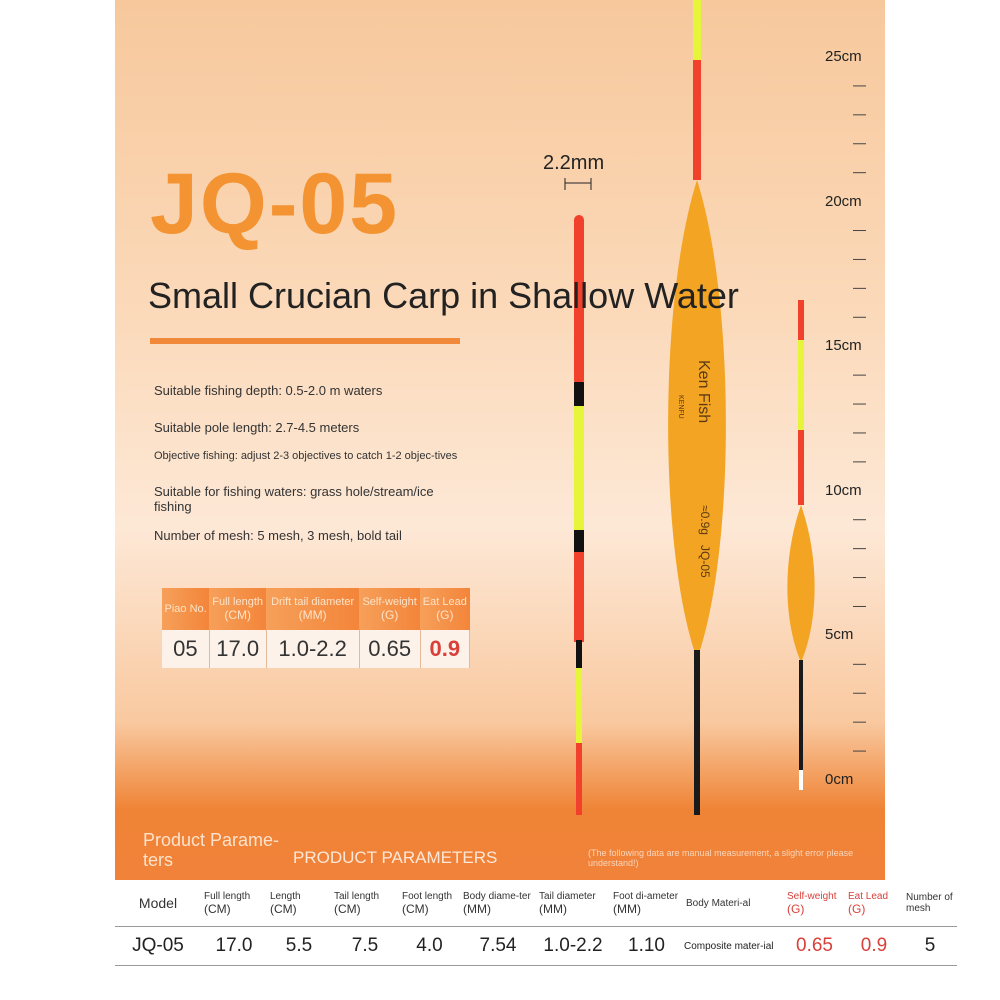  What do you see at coordinates (498, 903) in the screenshot?
I see `header-cell: Body diame-ter (MM)` at bounding box center [498, 903].